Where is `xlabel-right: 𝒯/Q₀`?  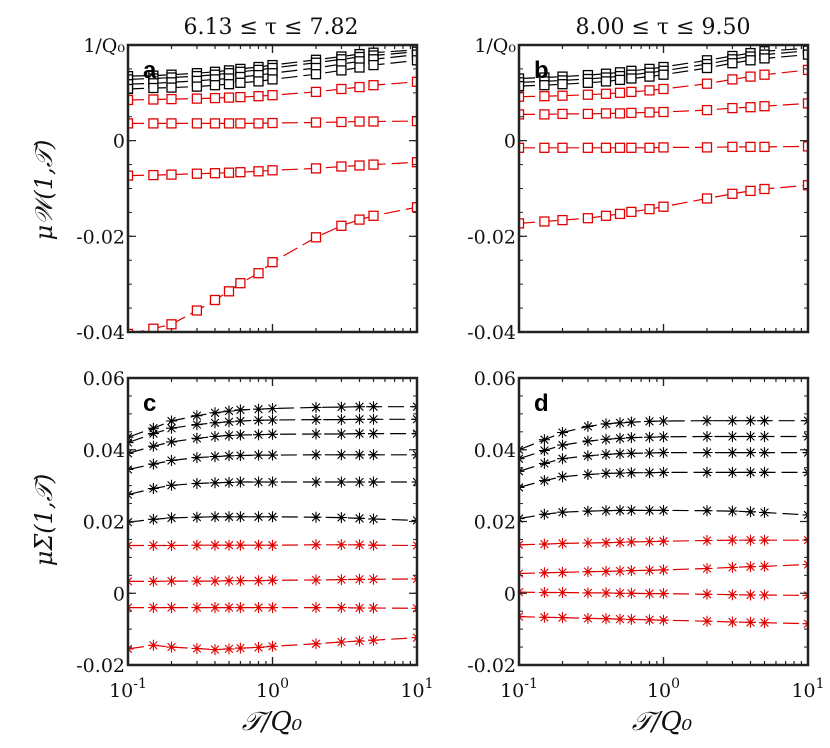 xlabel-right: 𝒯/Q₀ is located at coordinates (662, 722).